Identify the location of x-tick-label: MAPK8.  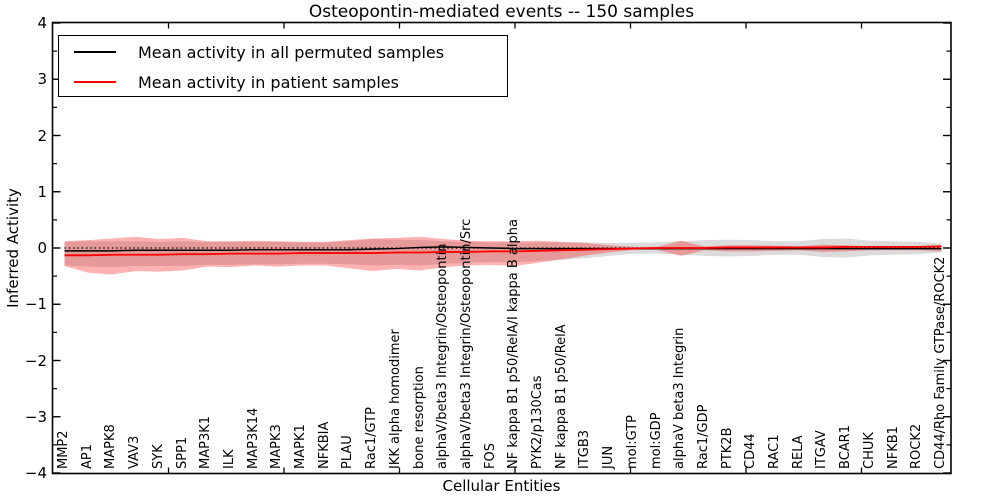
(111, 446).